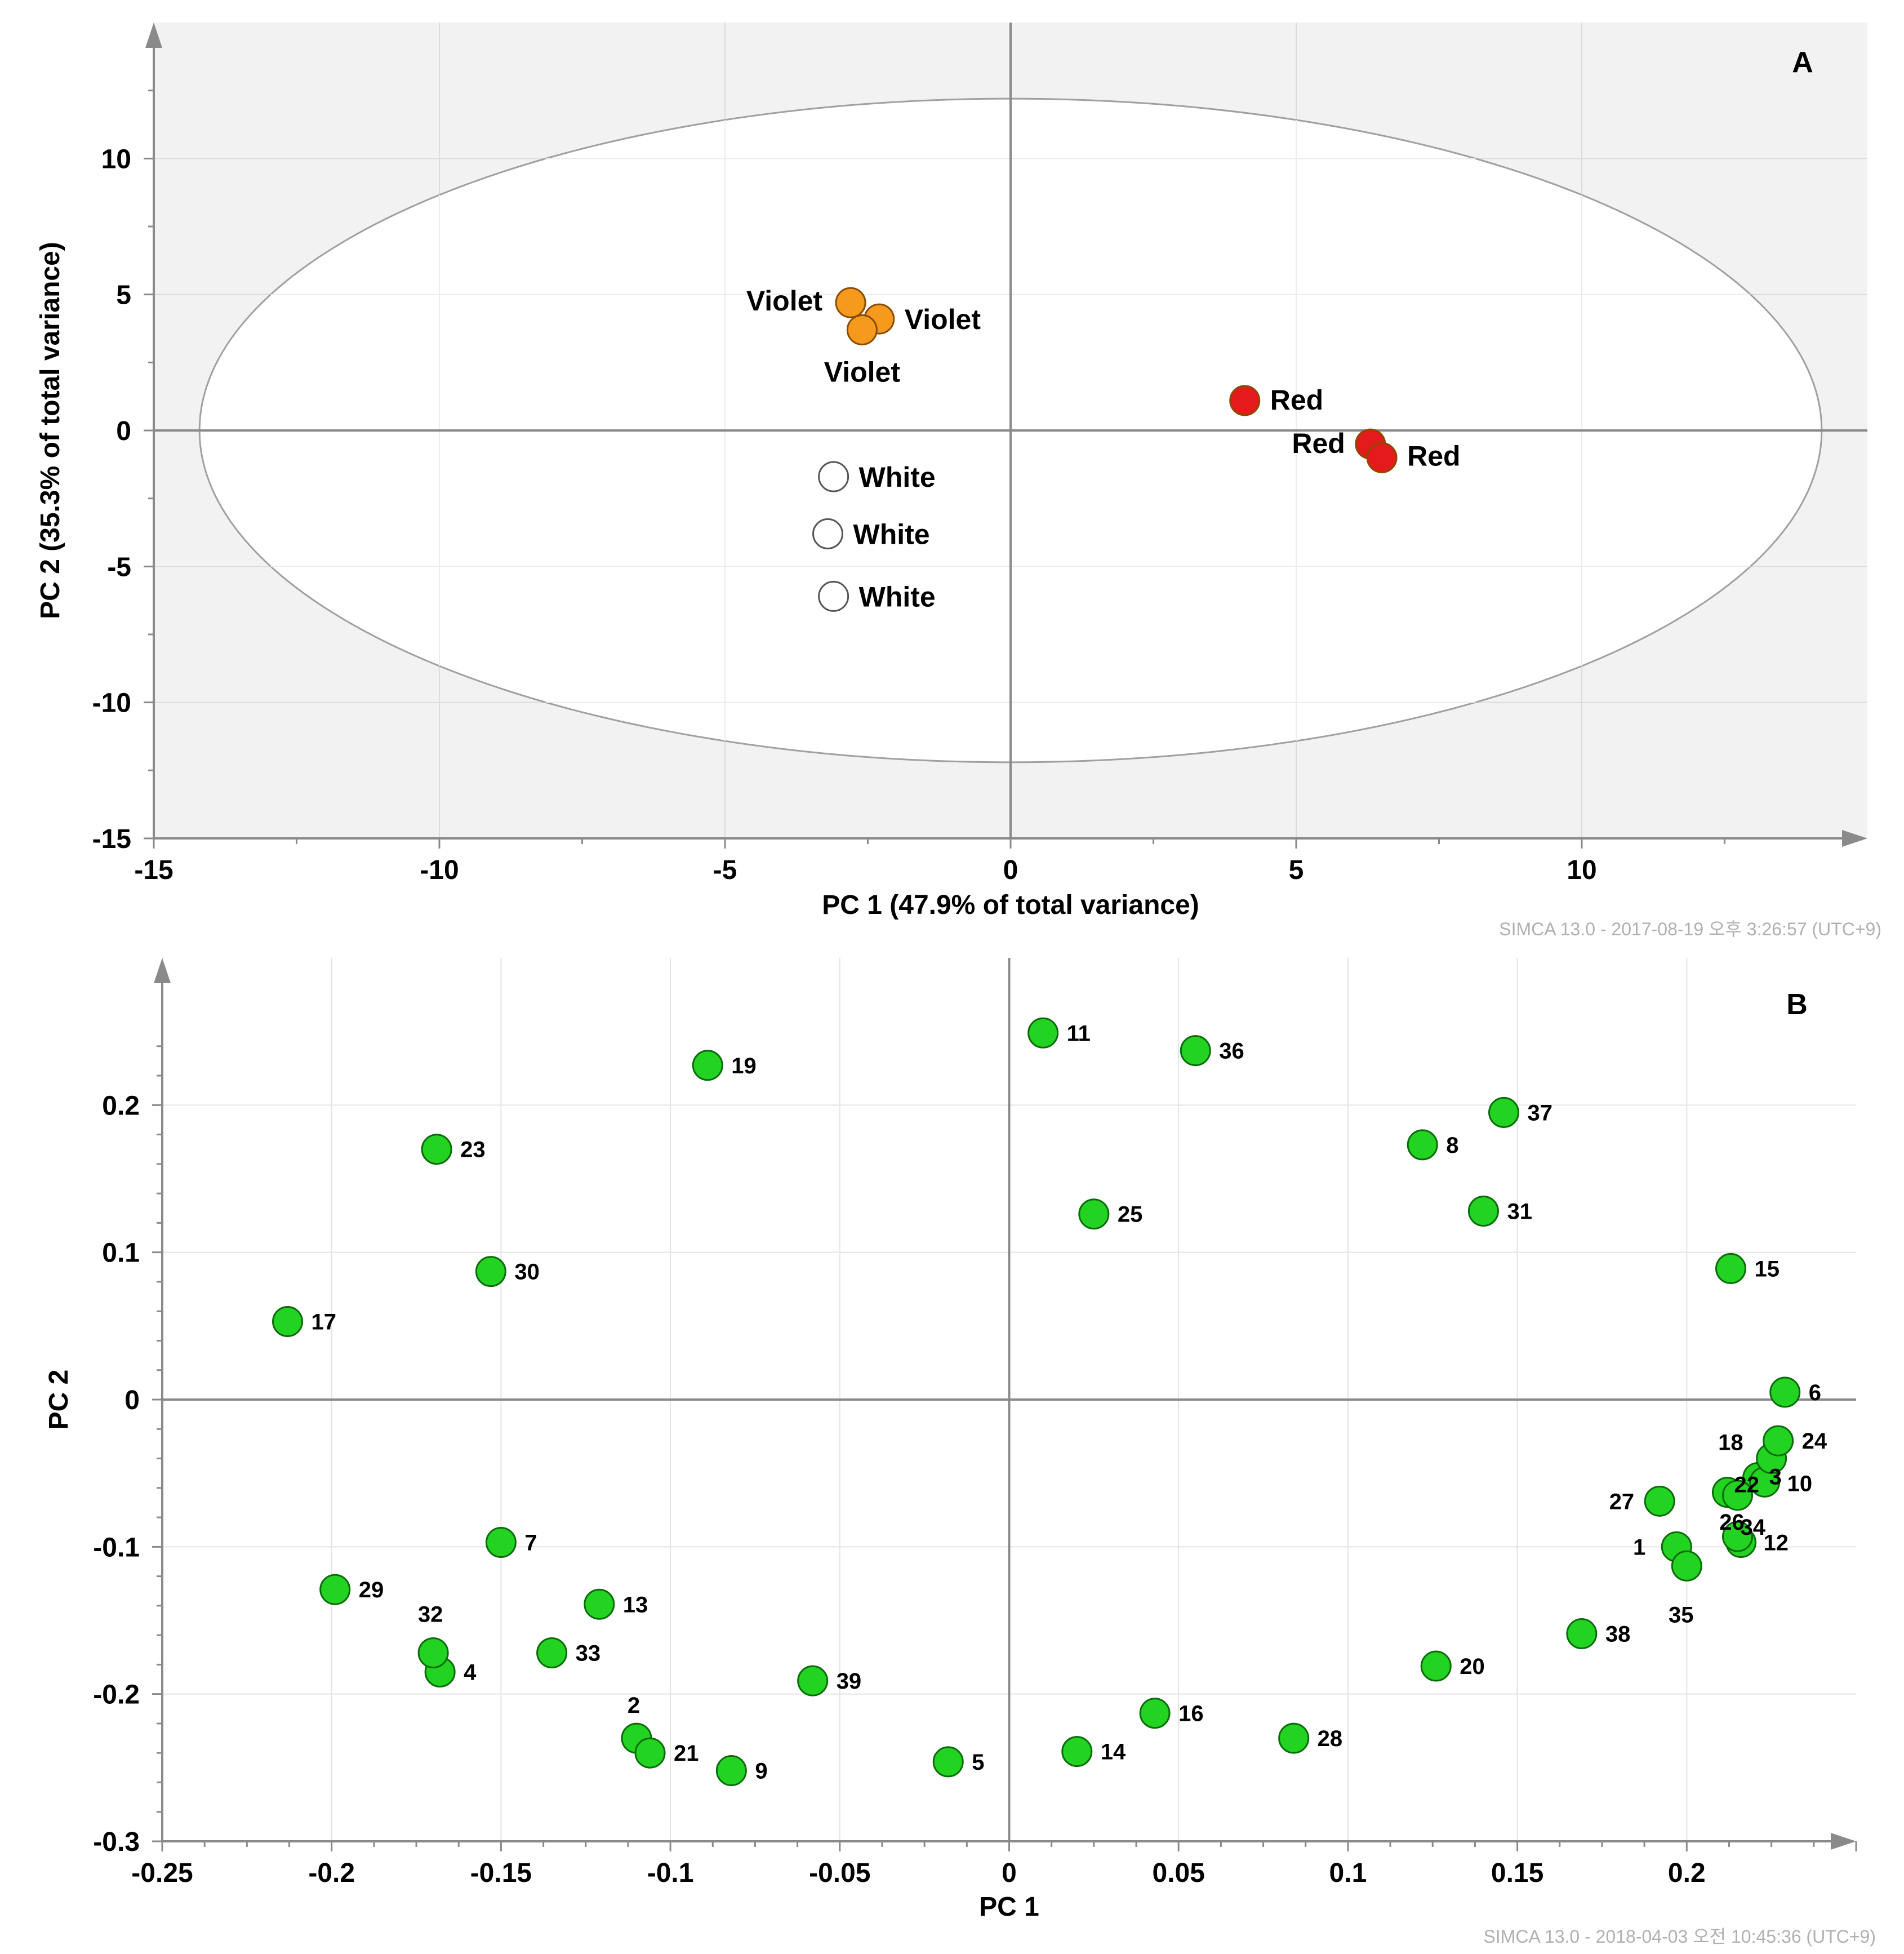  What do you see at coordinates (119, 567) in the screenshot?
I see `panel-a-y-tick-label: -5` at bounding box center [119, 567].